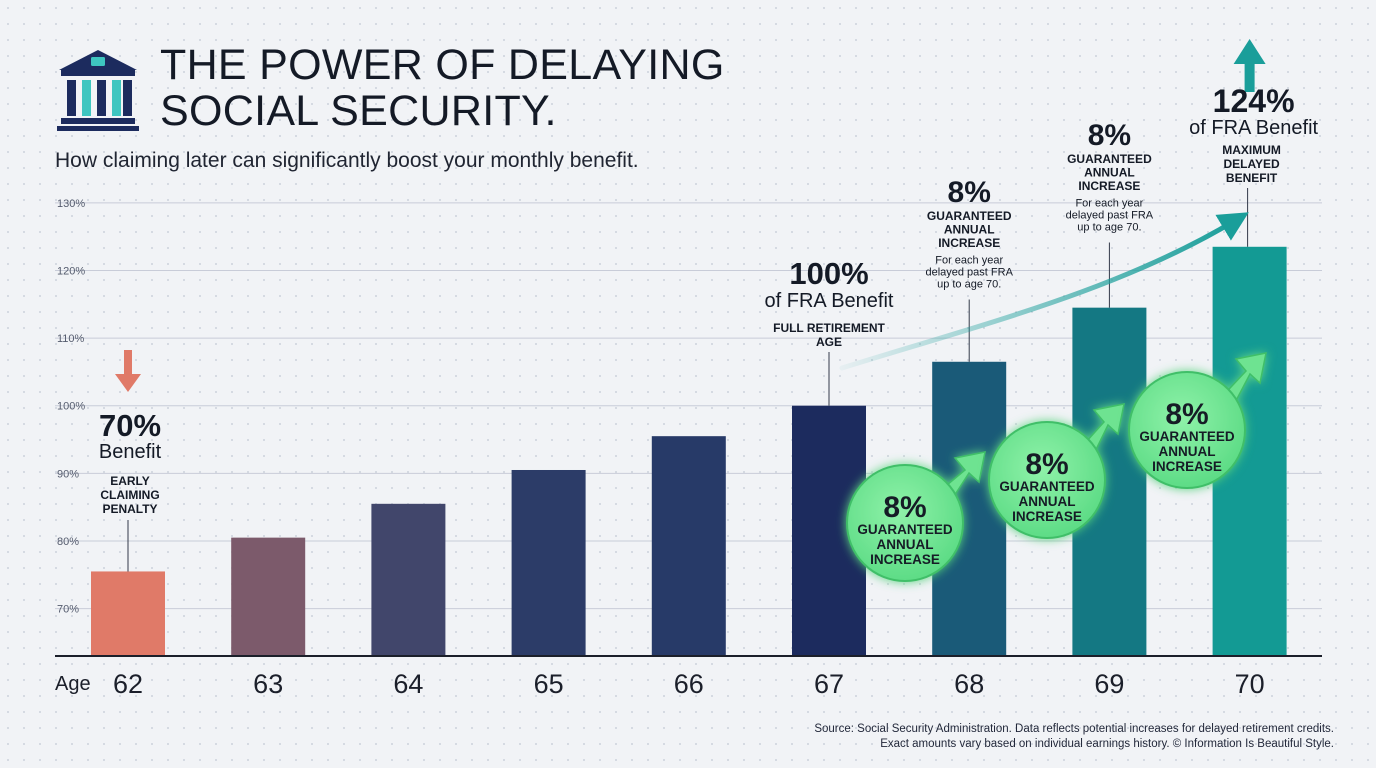 The width and height of the screenshot is (1376, 768). What do you see at coordinates (128, 371) in the screenshot?
I see `arrow-down-icon` at bounding box center [128, 371].